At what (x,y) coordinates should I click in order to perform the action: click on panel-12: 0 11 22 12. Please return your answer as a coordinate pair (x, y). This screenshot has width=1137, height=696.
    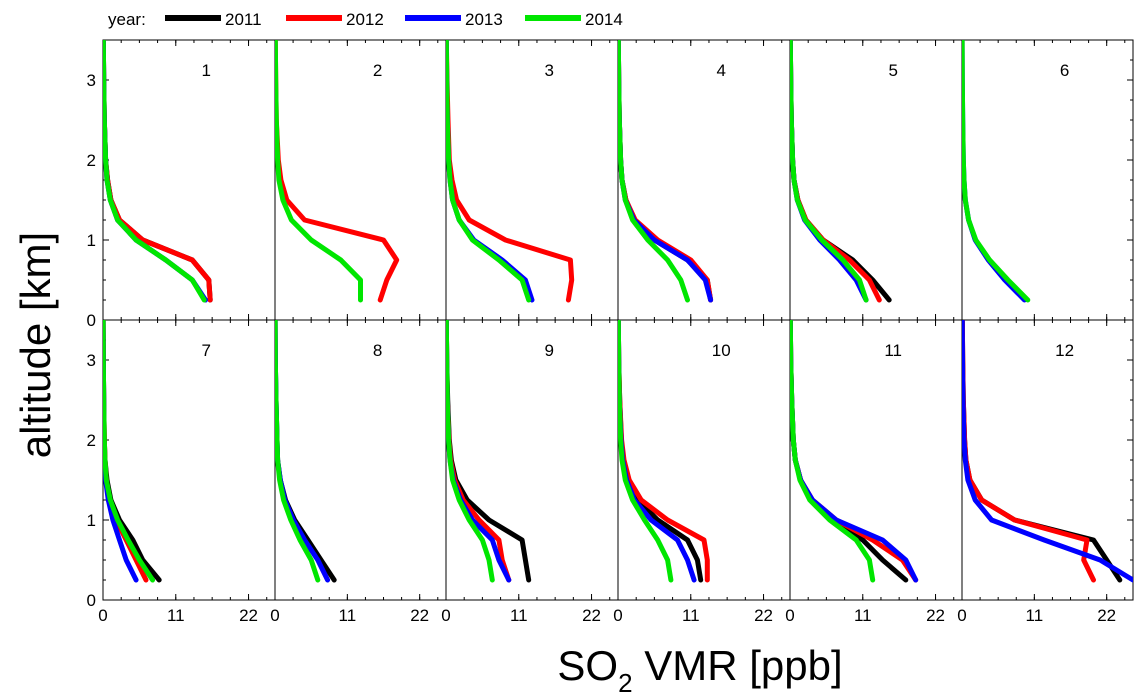
    Looking at the image, I should click on (1045, 472).